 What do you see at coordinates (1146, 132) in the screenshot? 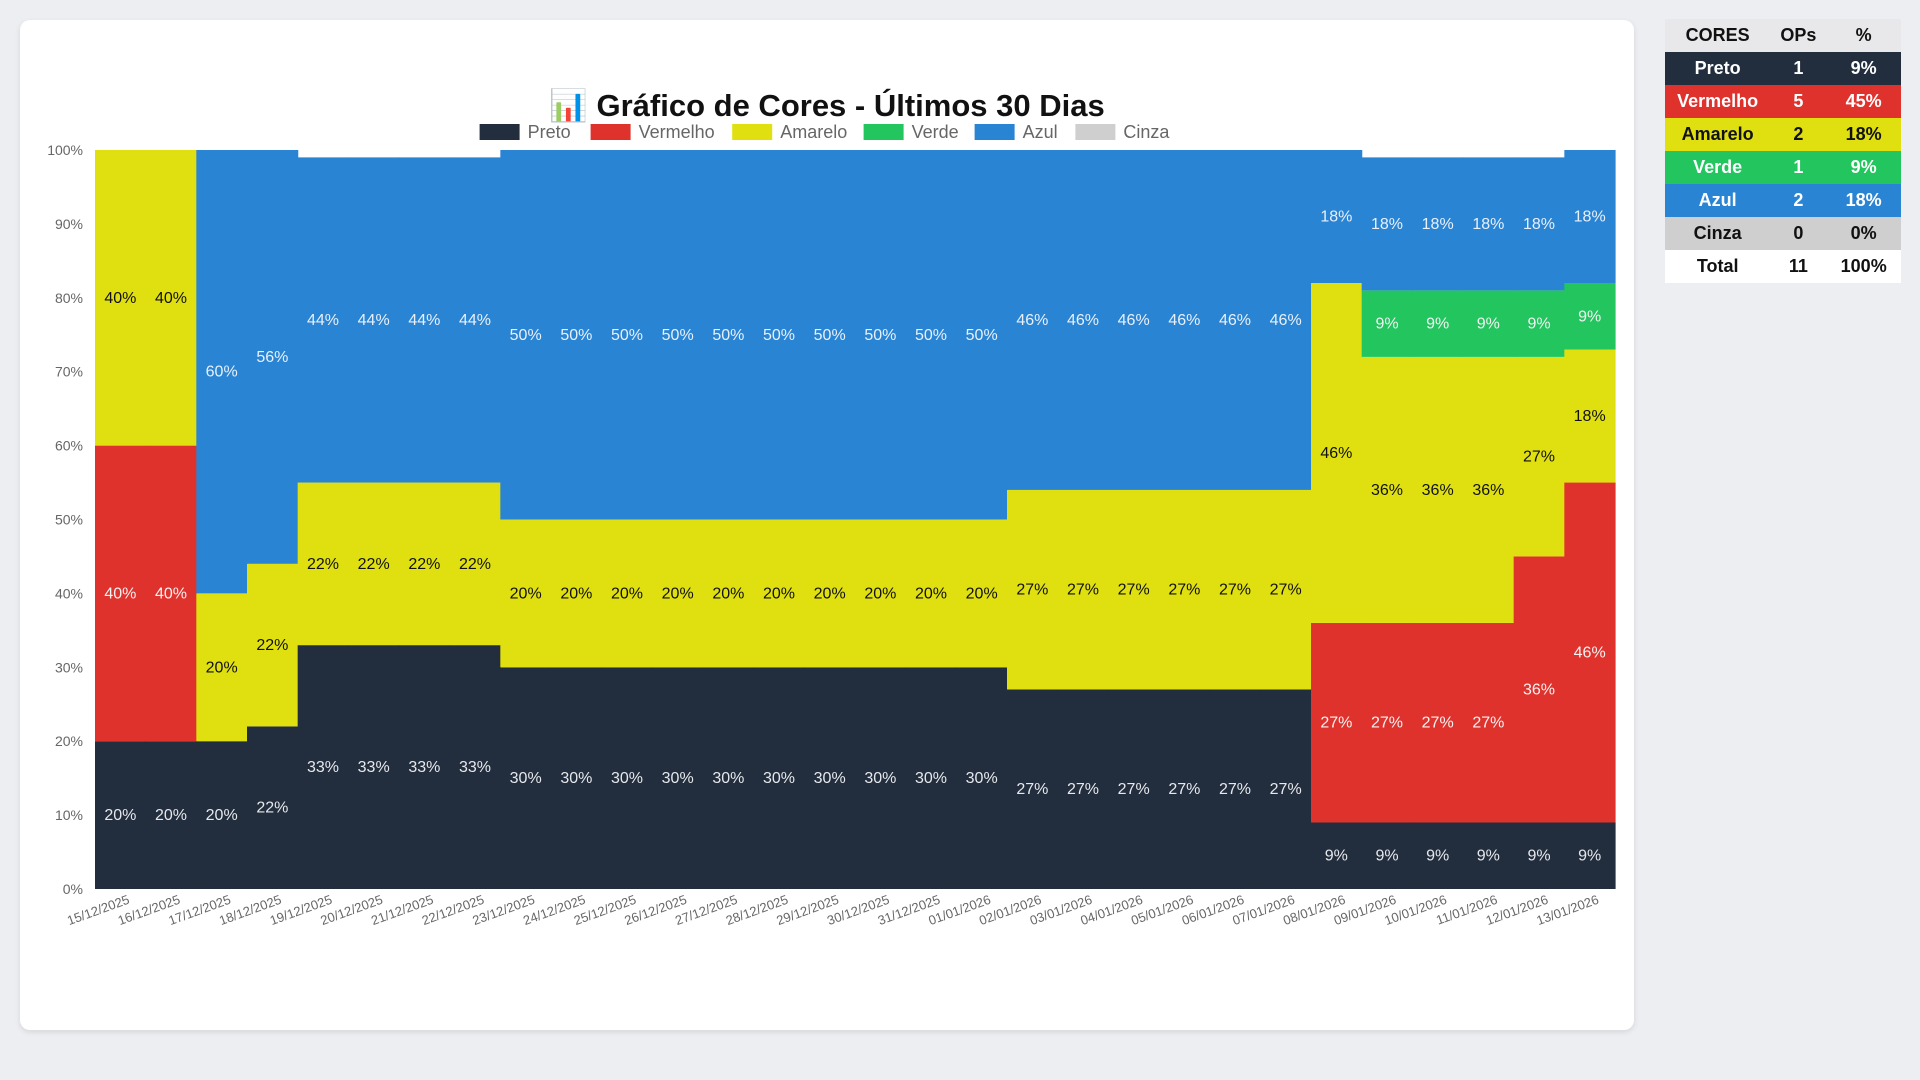
I see `legend-label-cinza: Cinza` at bounding box center [1146, 132].